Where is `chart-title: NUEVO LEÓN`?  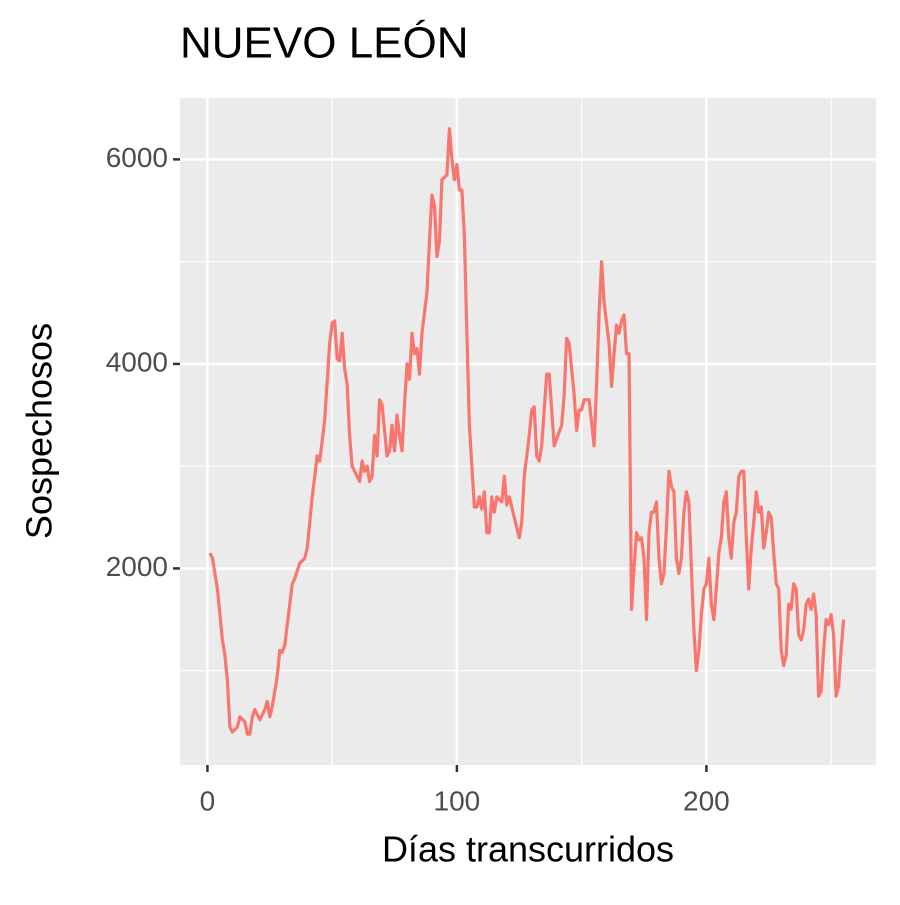
chart-title: NUEVO LEÓN is located at coordinates (324, 43).